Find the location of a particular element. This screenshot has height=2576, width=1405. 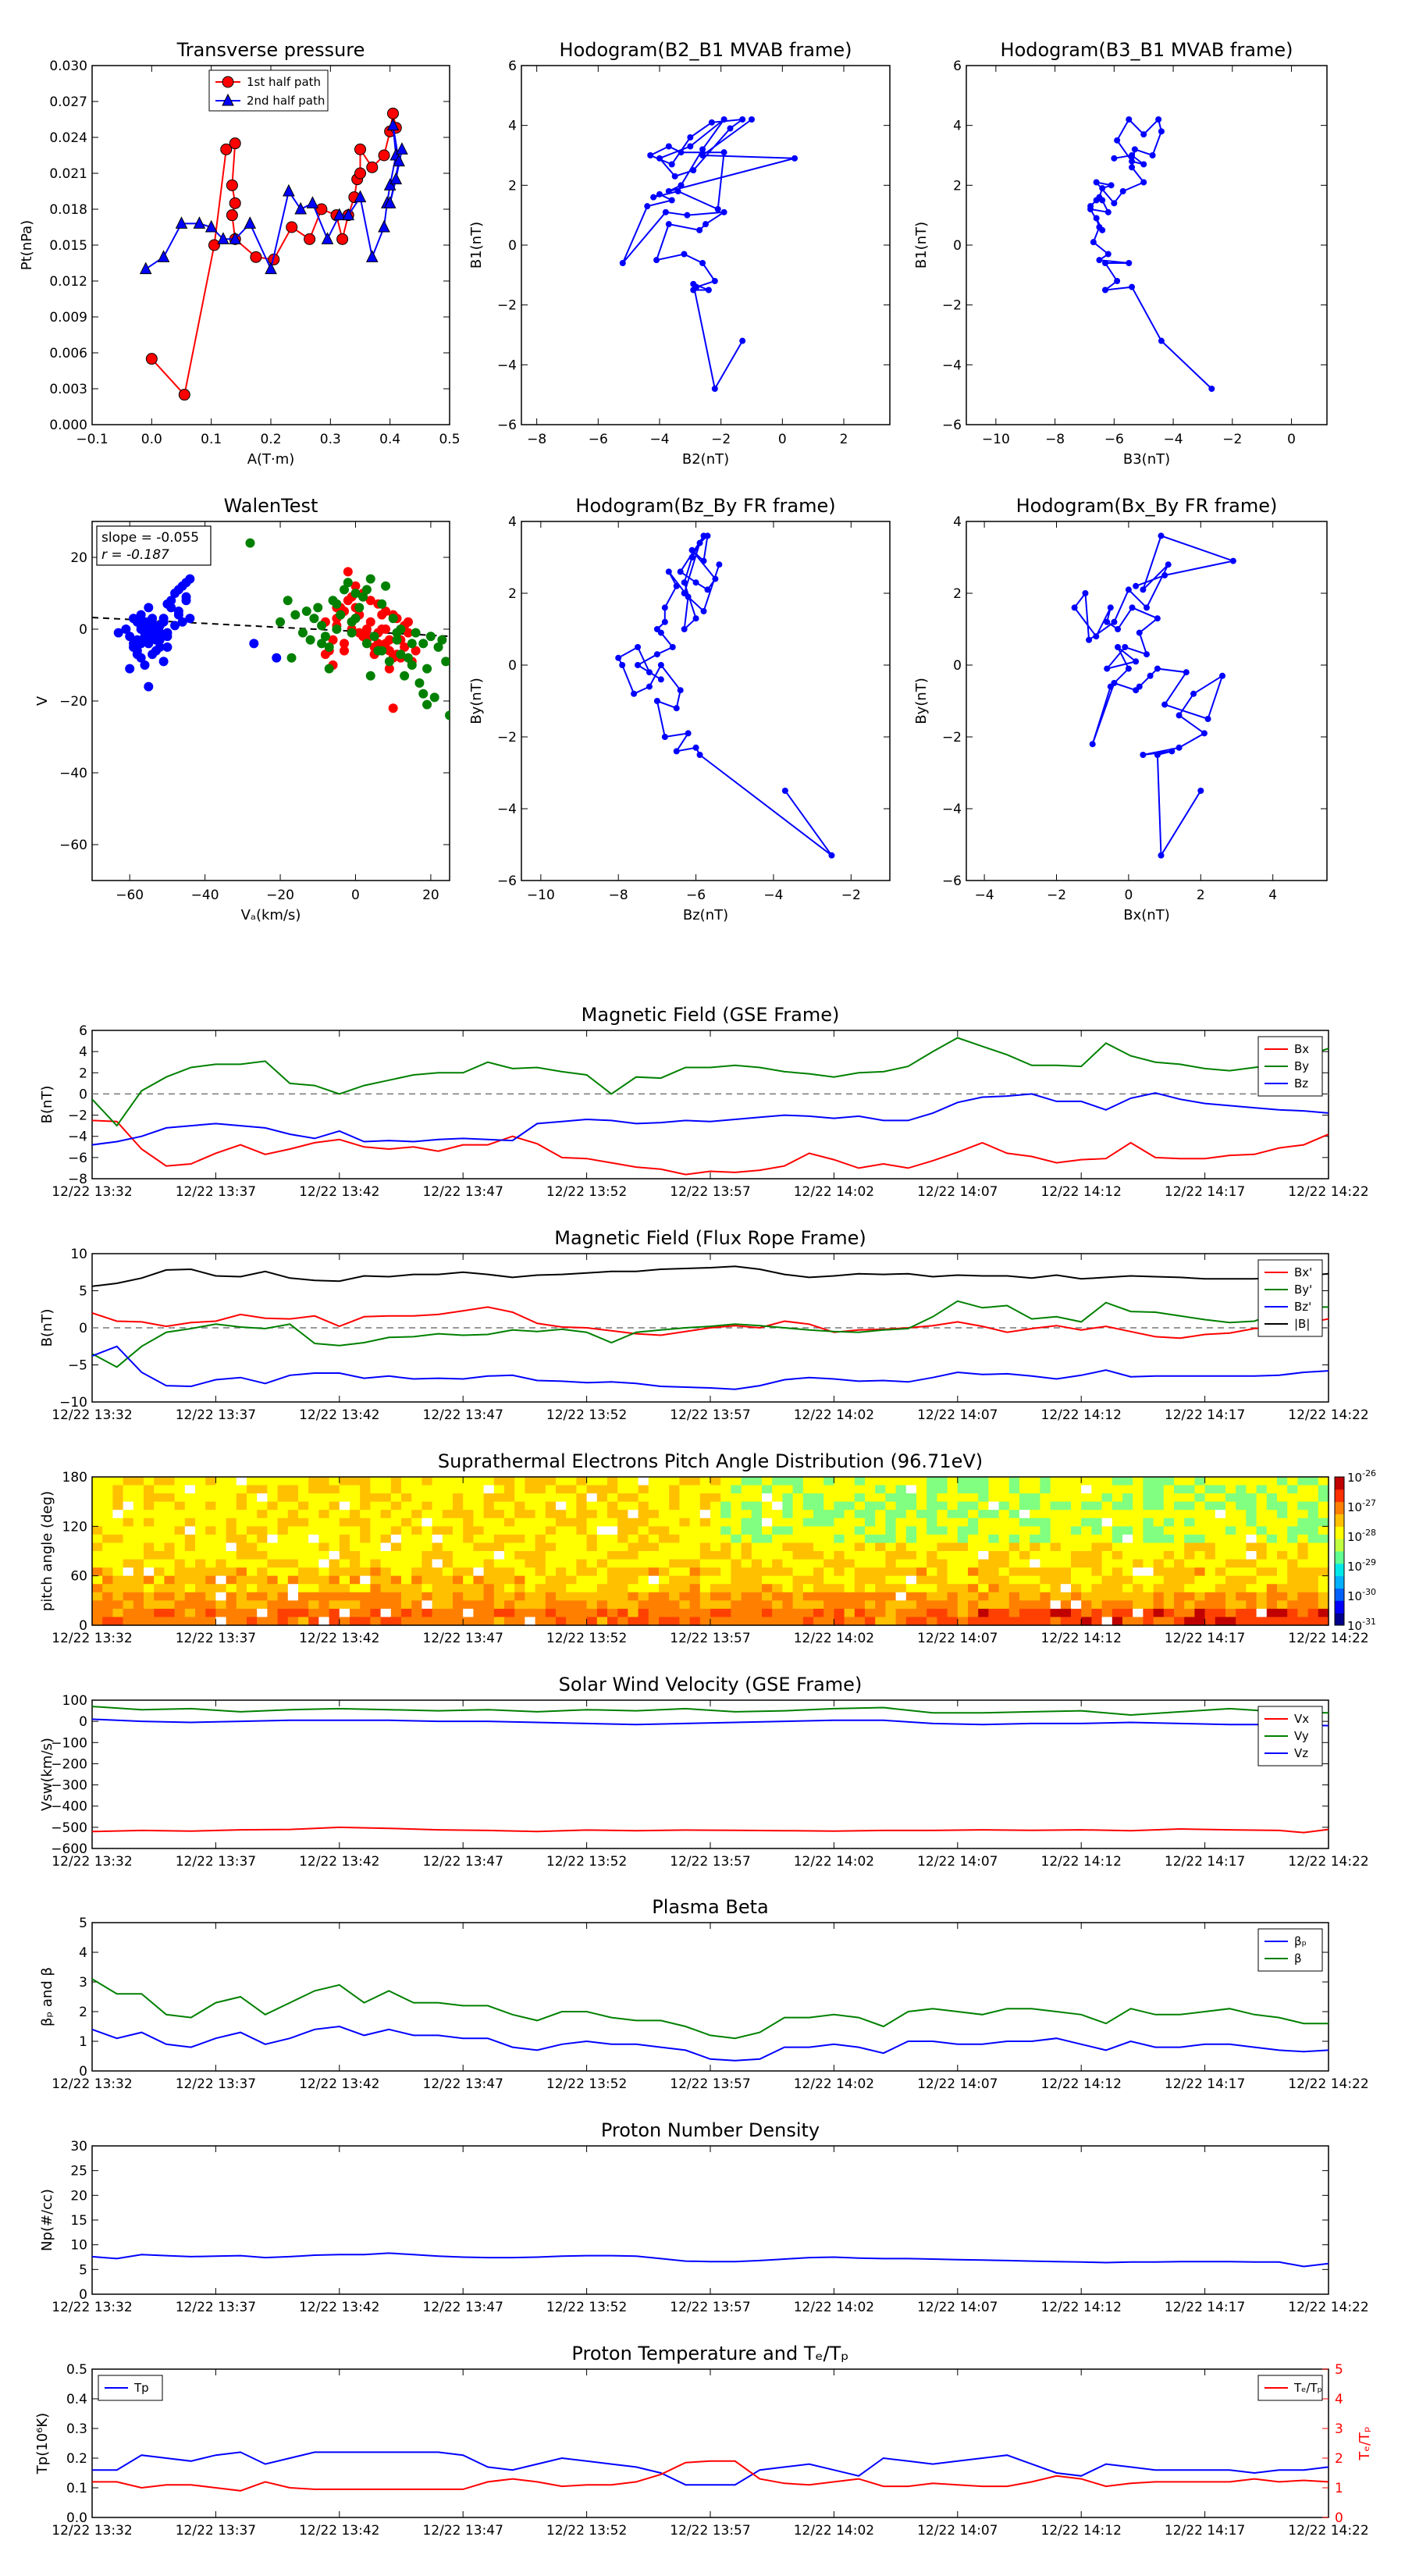

legend-label: Vx is located at coordinates (1301, 1719).